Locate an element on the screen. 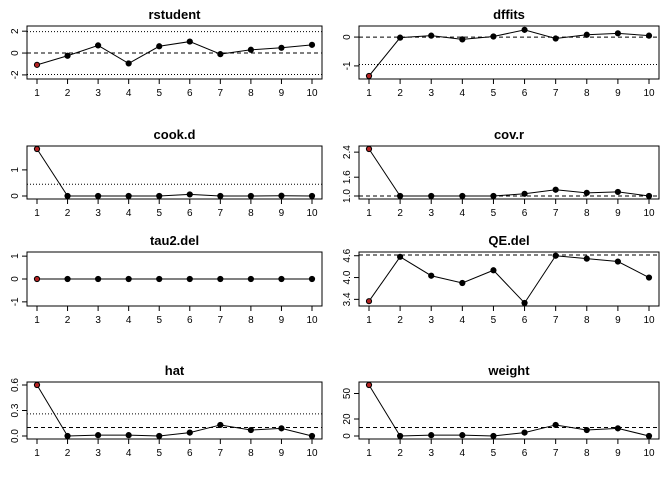  y-tick-label: 0.6 is located at coordinates (15, 385).